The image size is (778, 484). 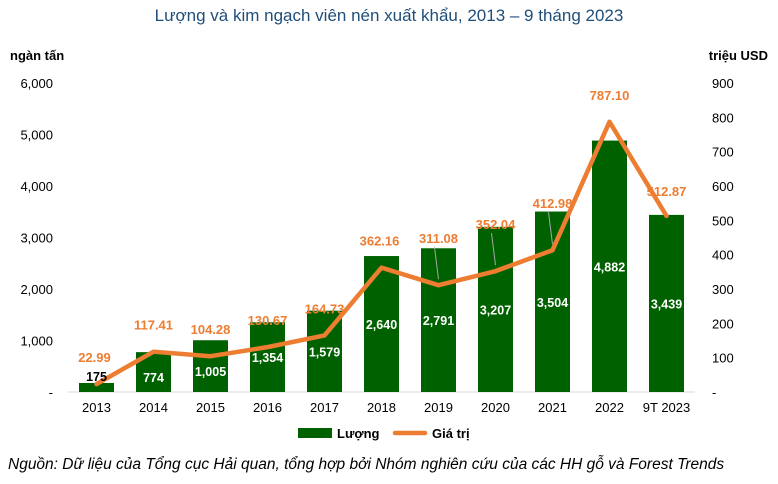 I want to click on bar-data-label: 774, so click(x=153, y=378).